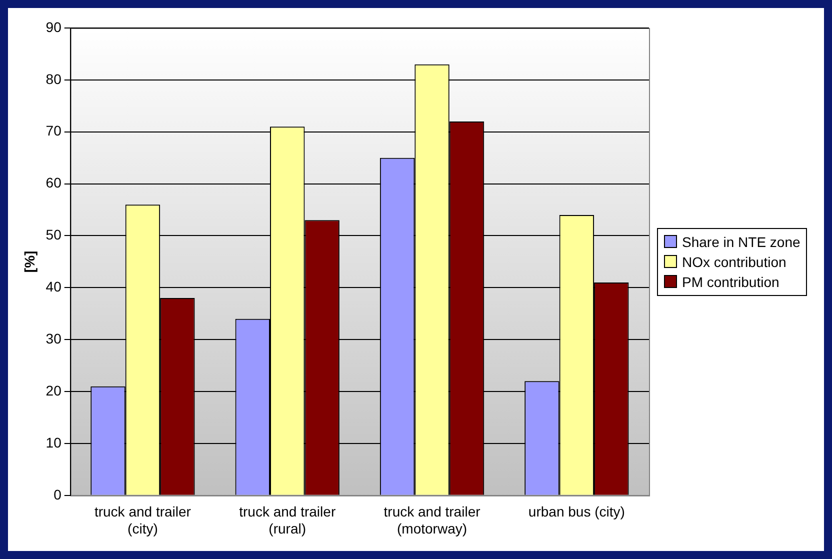 This screenshot has height=559, width=832. I want to click on y-tick-label: 80, so click(54, 78).